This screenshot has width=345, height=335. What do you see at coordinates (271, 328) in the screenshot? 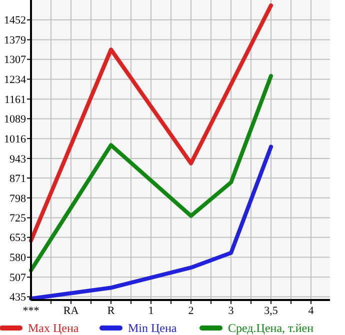
I see `legend-label: Сред.Цена, т.йен` at bounding box center [271, 328].